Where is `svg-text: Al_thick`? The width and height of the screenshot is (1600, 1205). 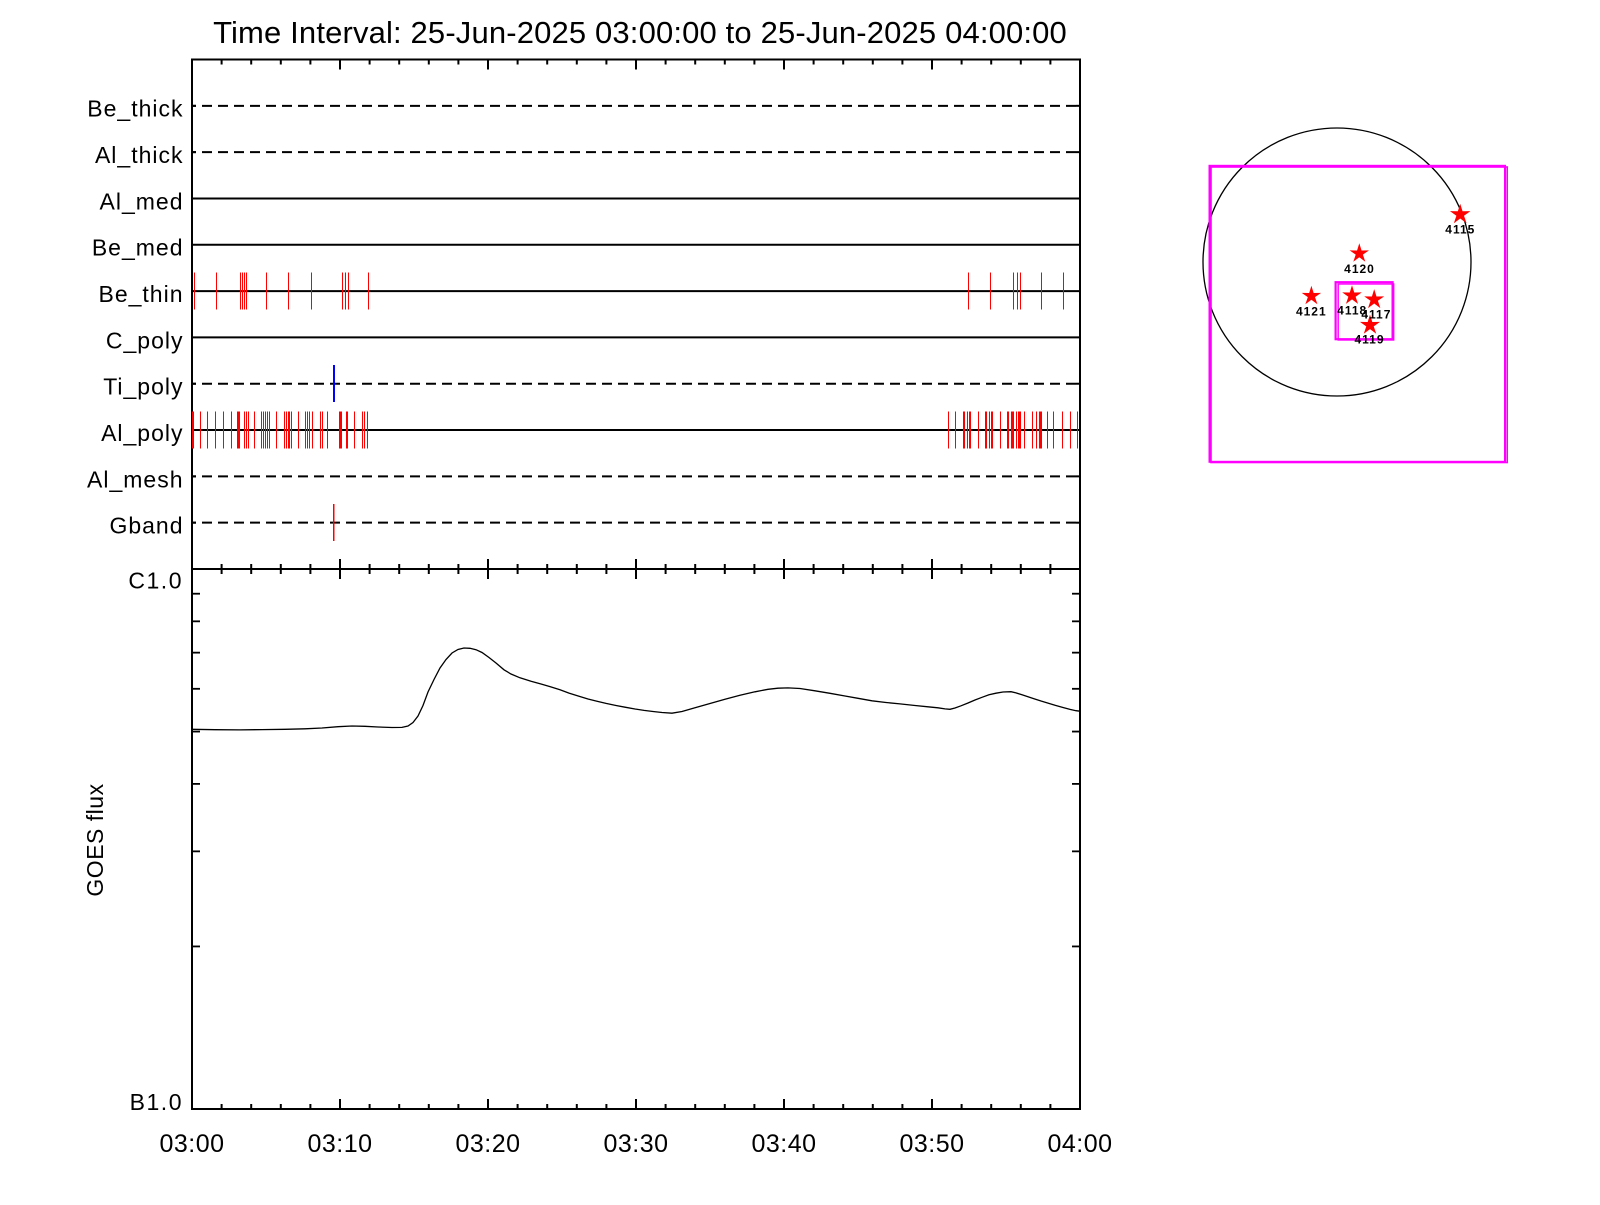
svg-text: Al_thick is located at coordinates (139, 155).